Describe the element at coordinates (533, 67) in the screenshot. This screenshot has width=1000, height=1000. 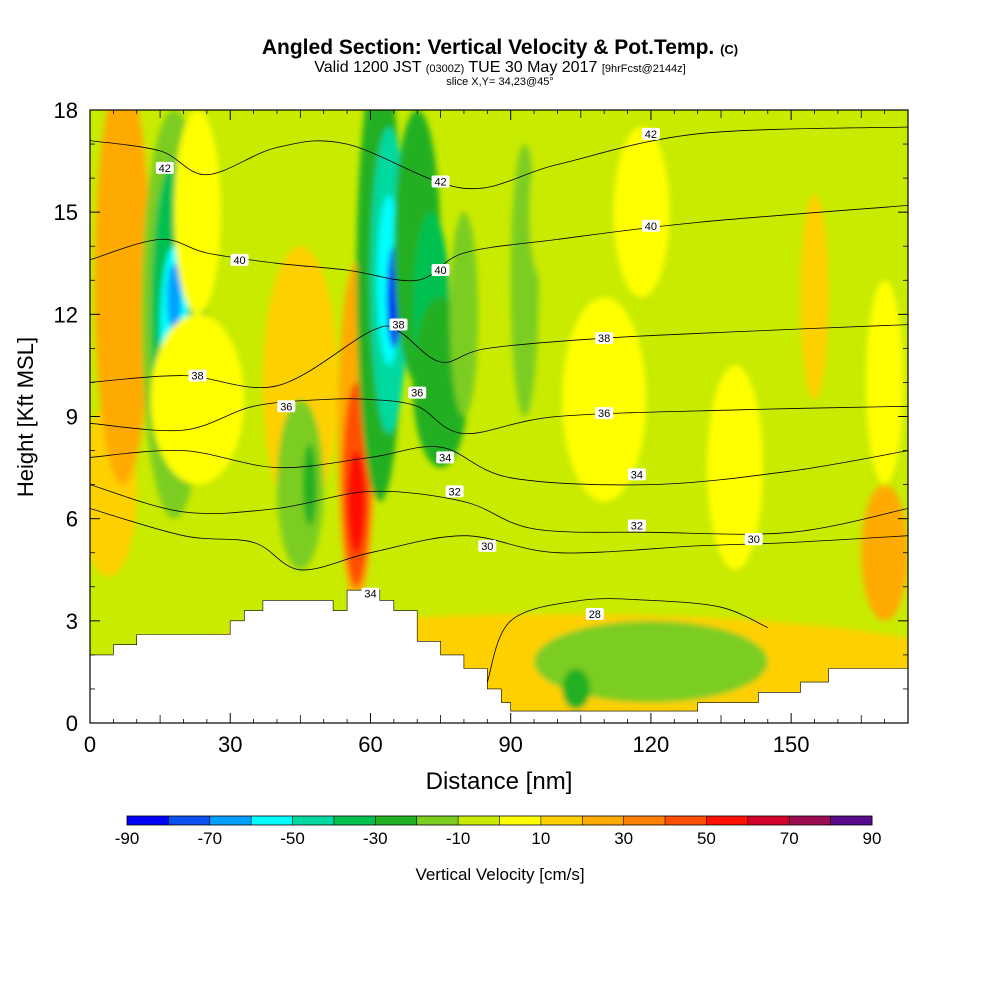
I see `valid-date: TUE 30 May 2017` at that location.